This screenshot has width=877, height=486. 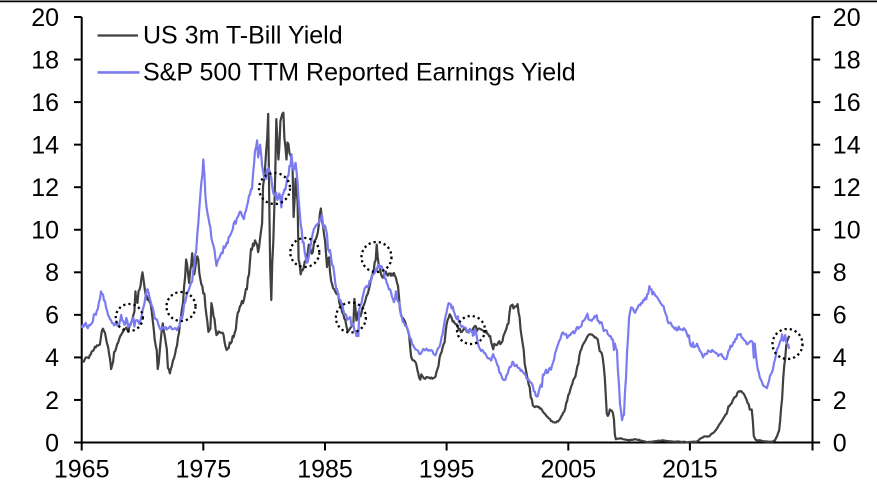 What do you see at coordinates (325, 470) in the screenshot?
I see `svg-text: 1985` at bounding box center [325, 470].